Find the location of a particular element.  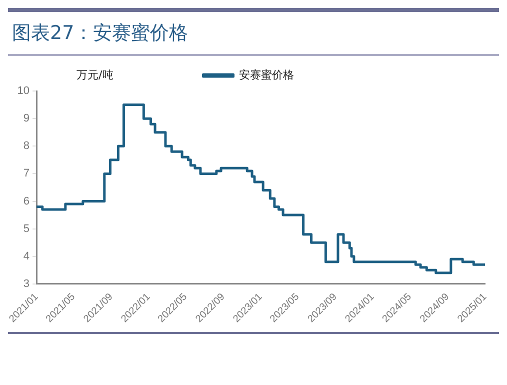

y-tick-label: 5 is located at coordinates (26, 228).